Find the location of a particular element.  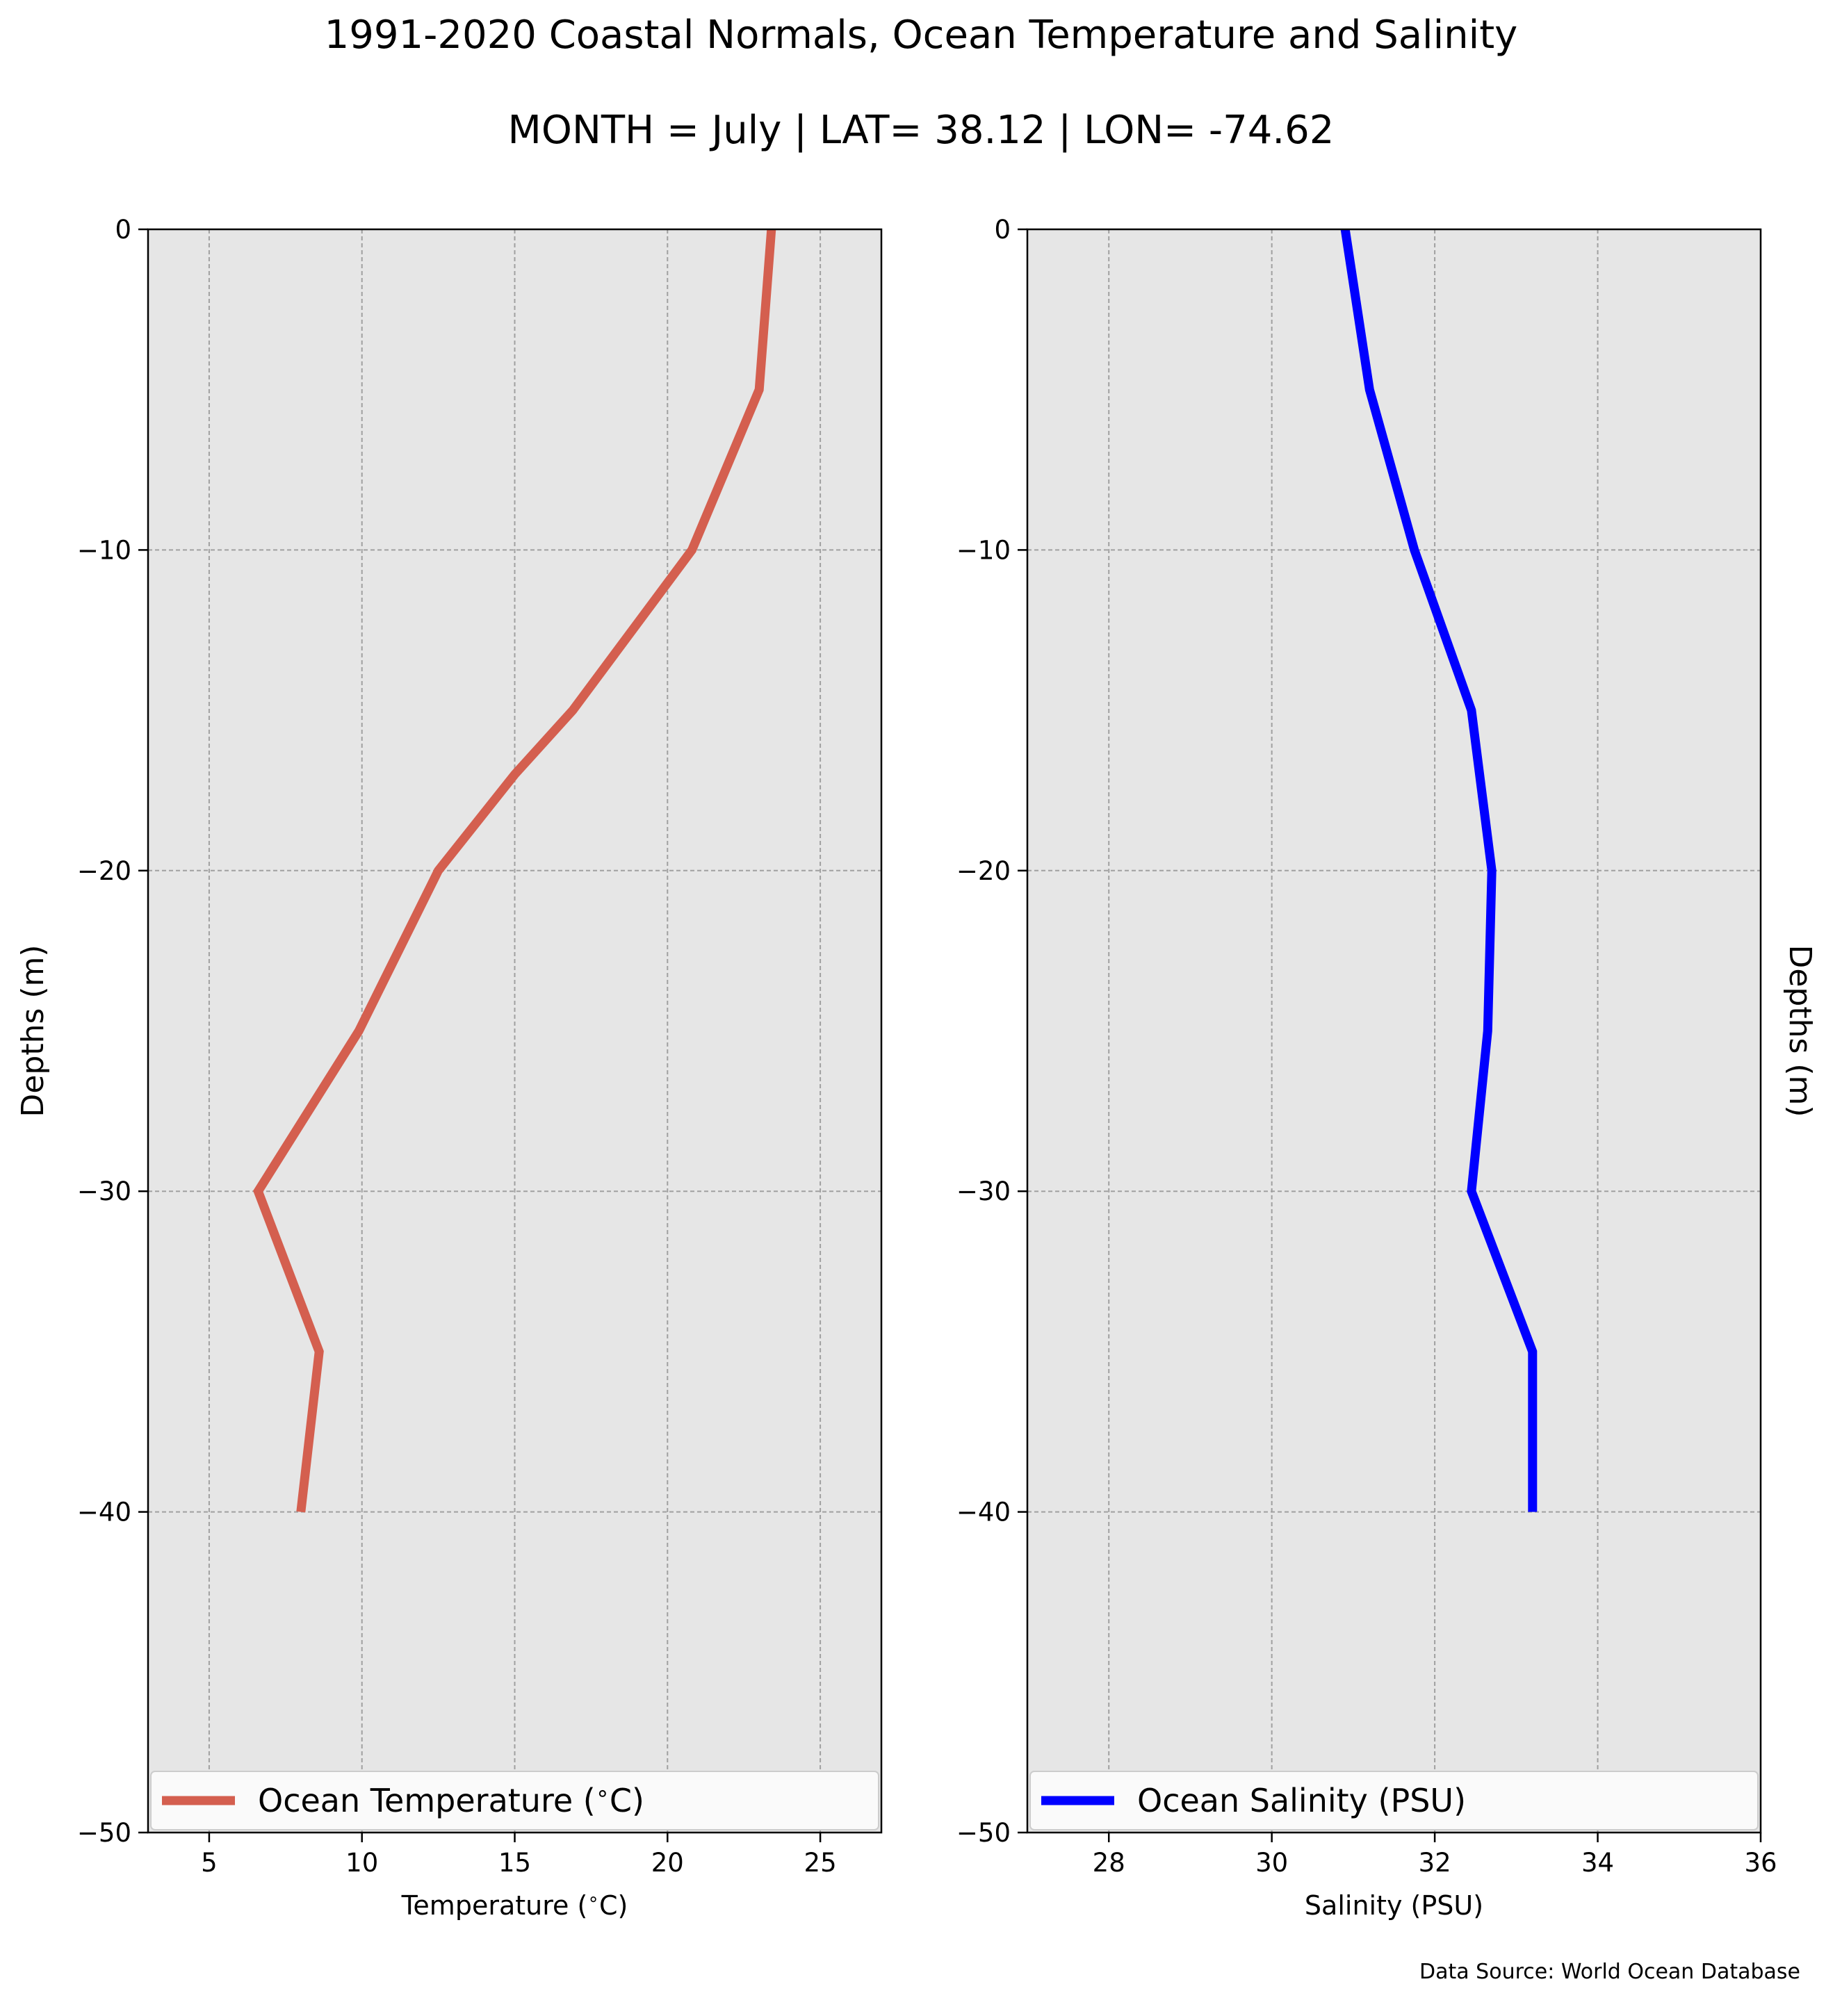

data-source-note: Data Source: World Ocean Database is located at coordinates (1609, 1972).